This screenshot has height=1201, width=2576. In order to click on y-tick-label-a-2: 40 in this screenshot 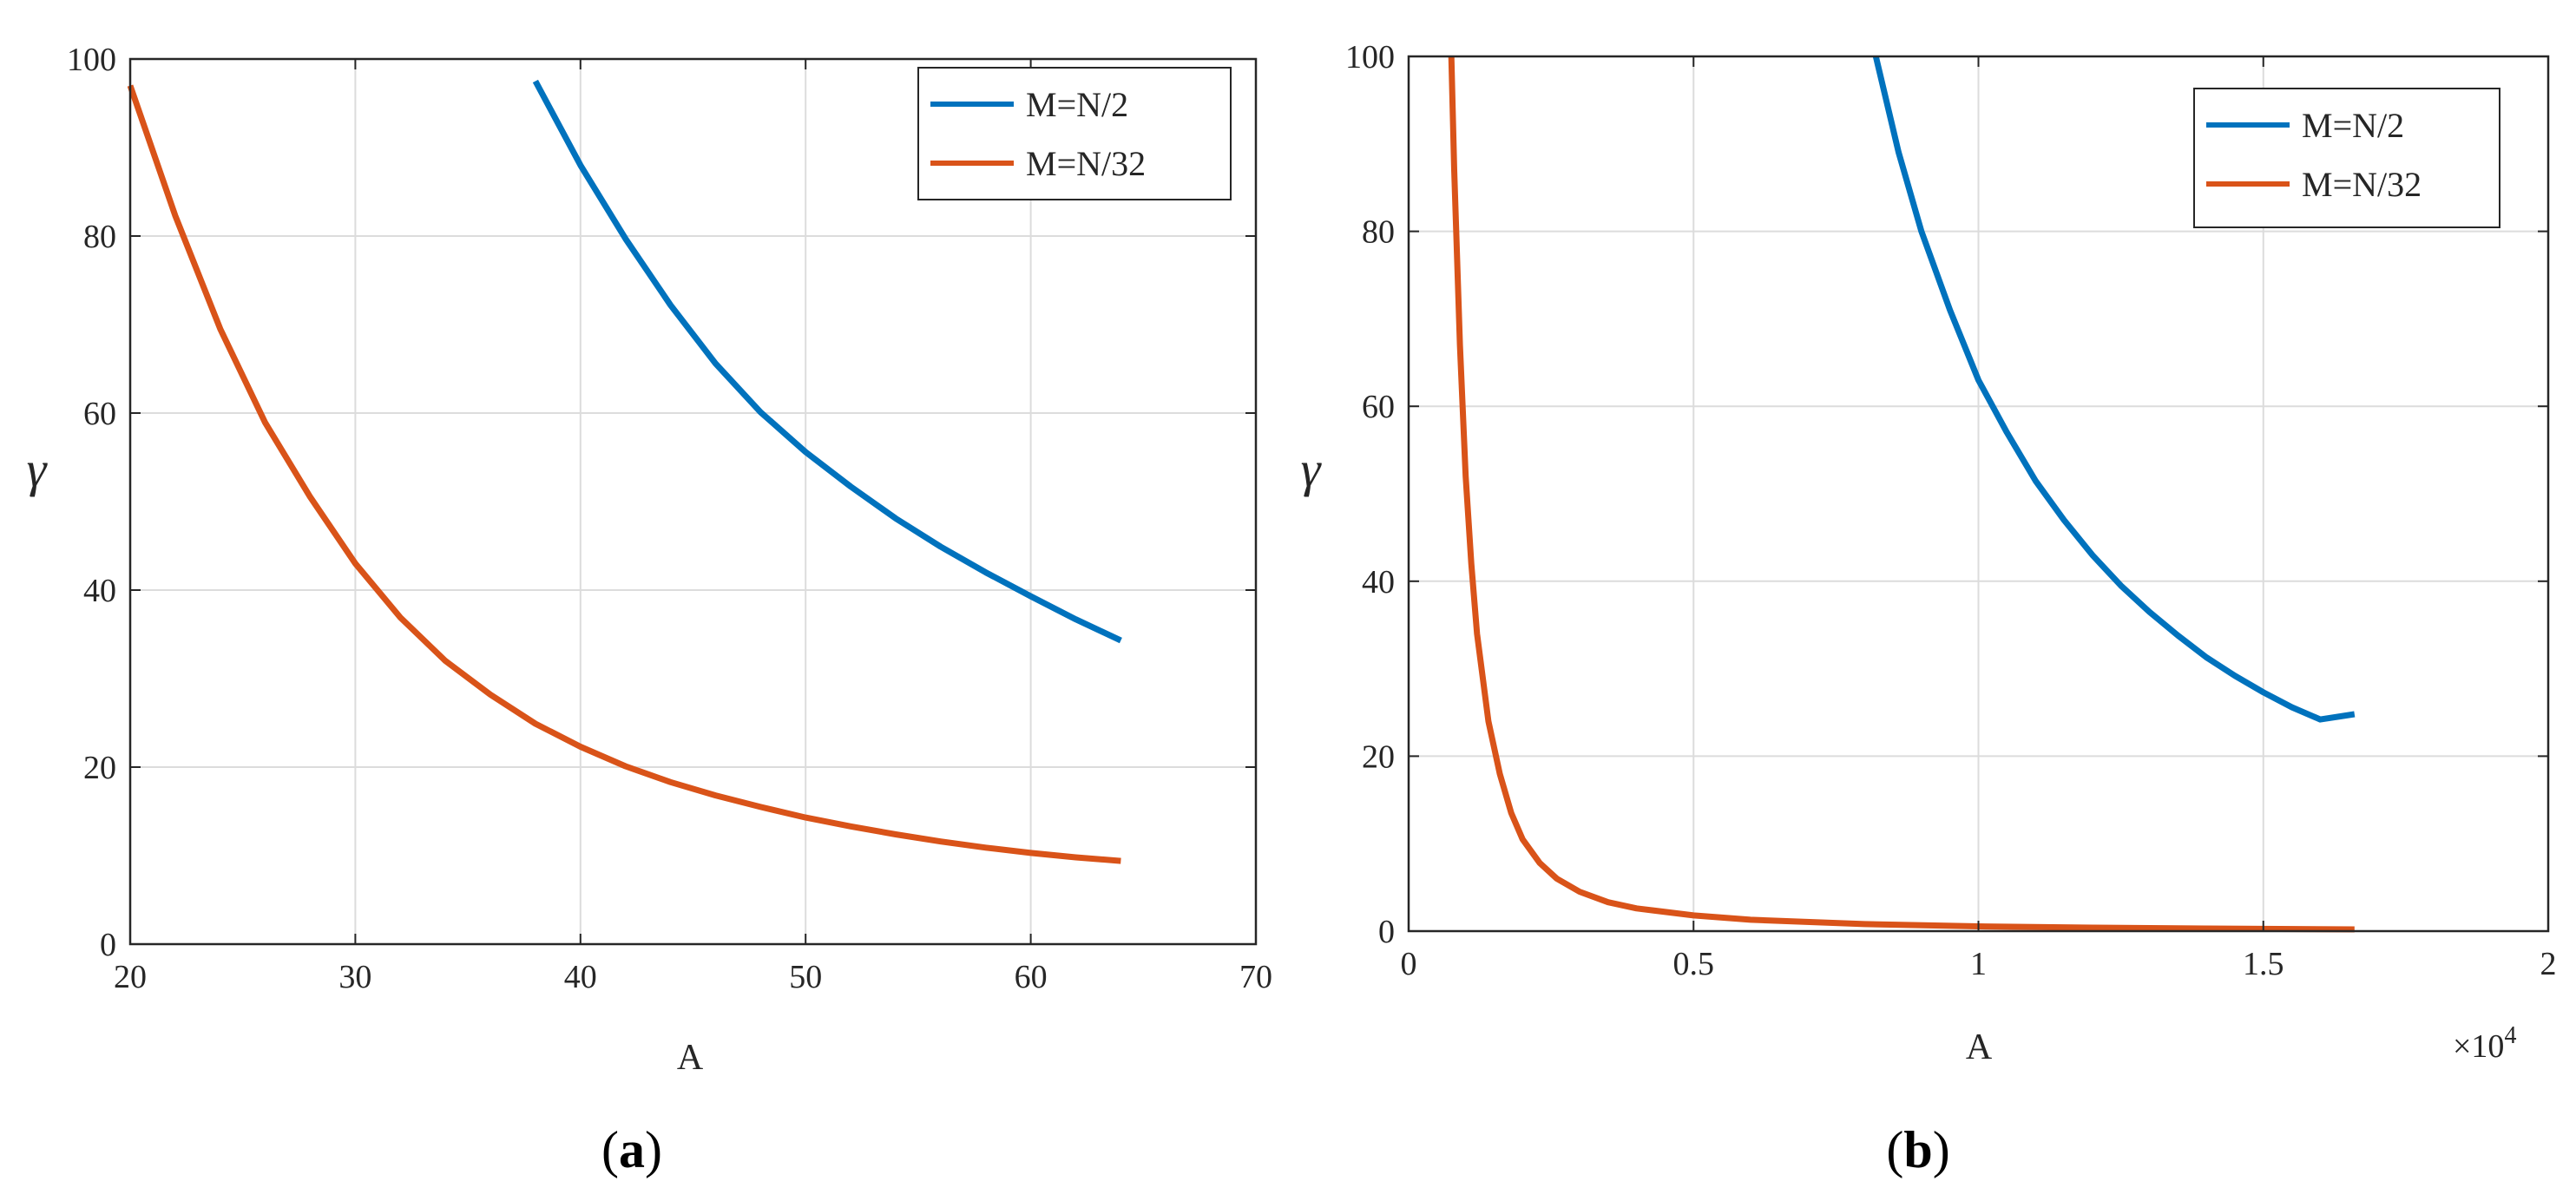, I will do `click(100, 591)`.